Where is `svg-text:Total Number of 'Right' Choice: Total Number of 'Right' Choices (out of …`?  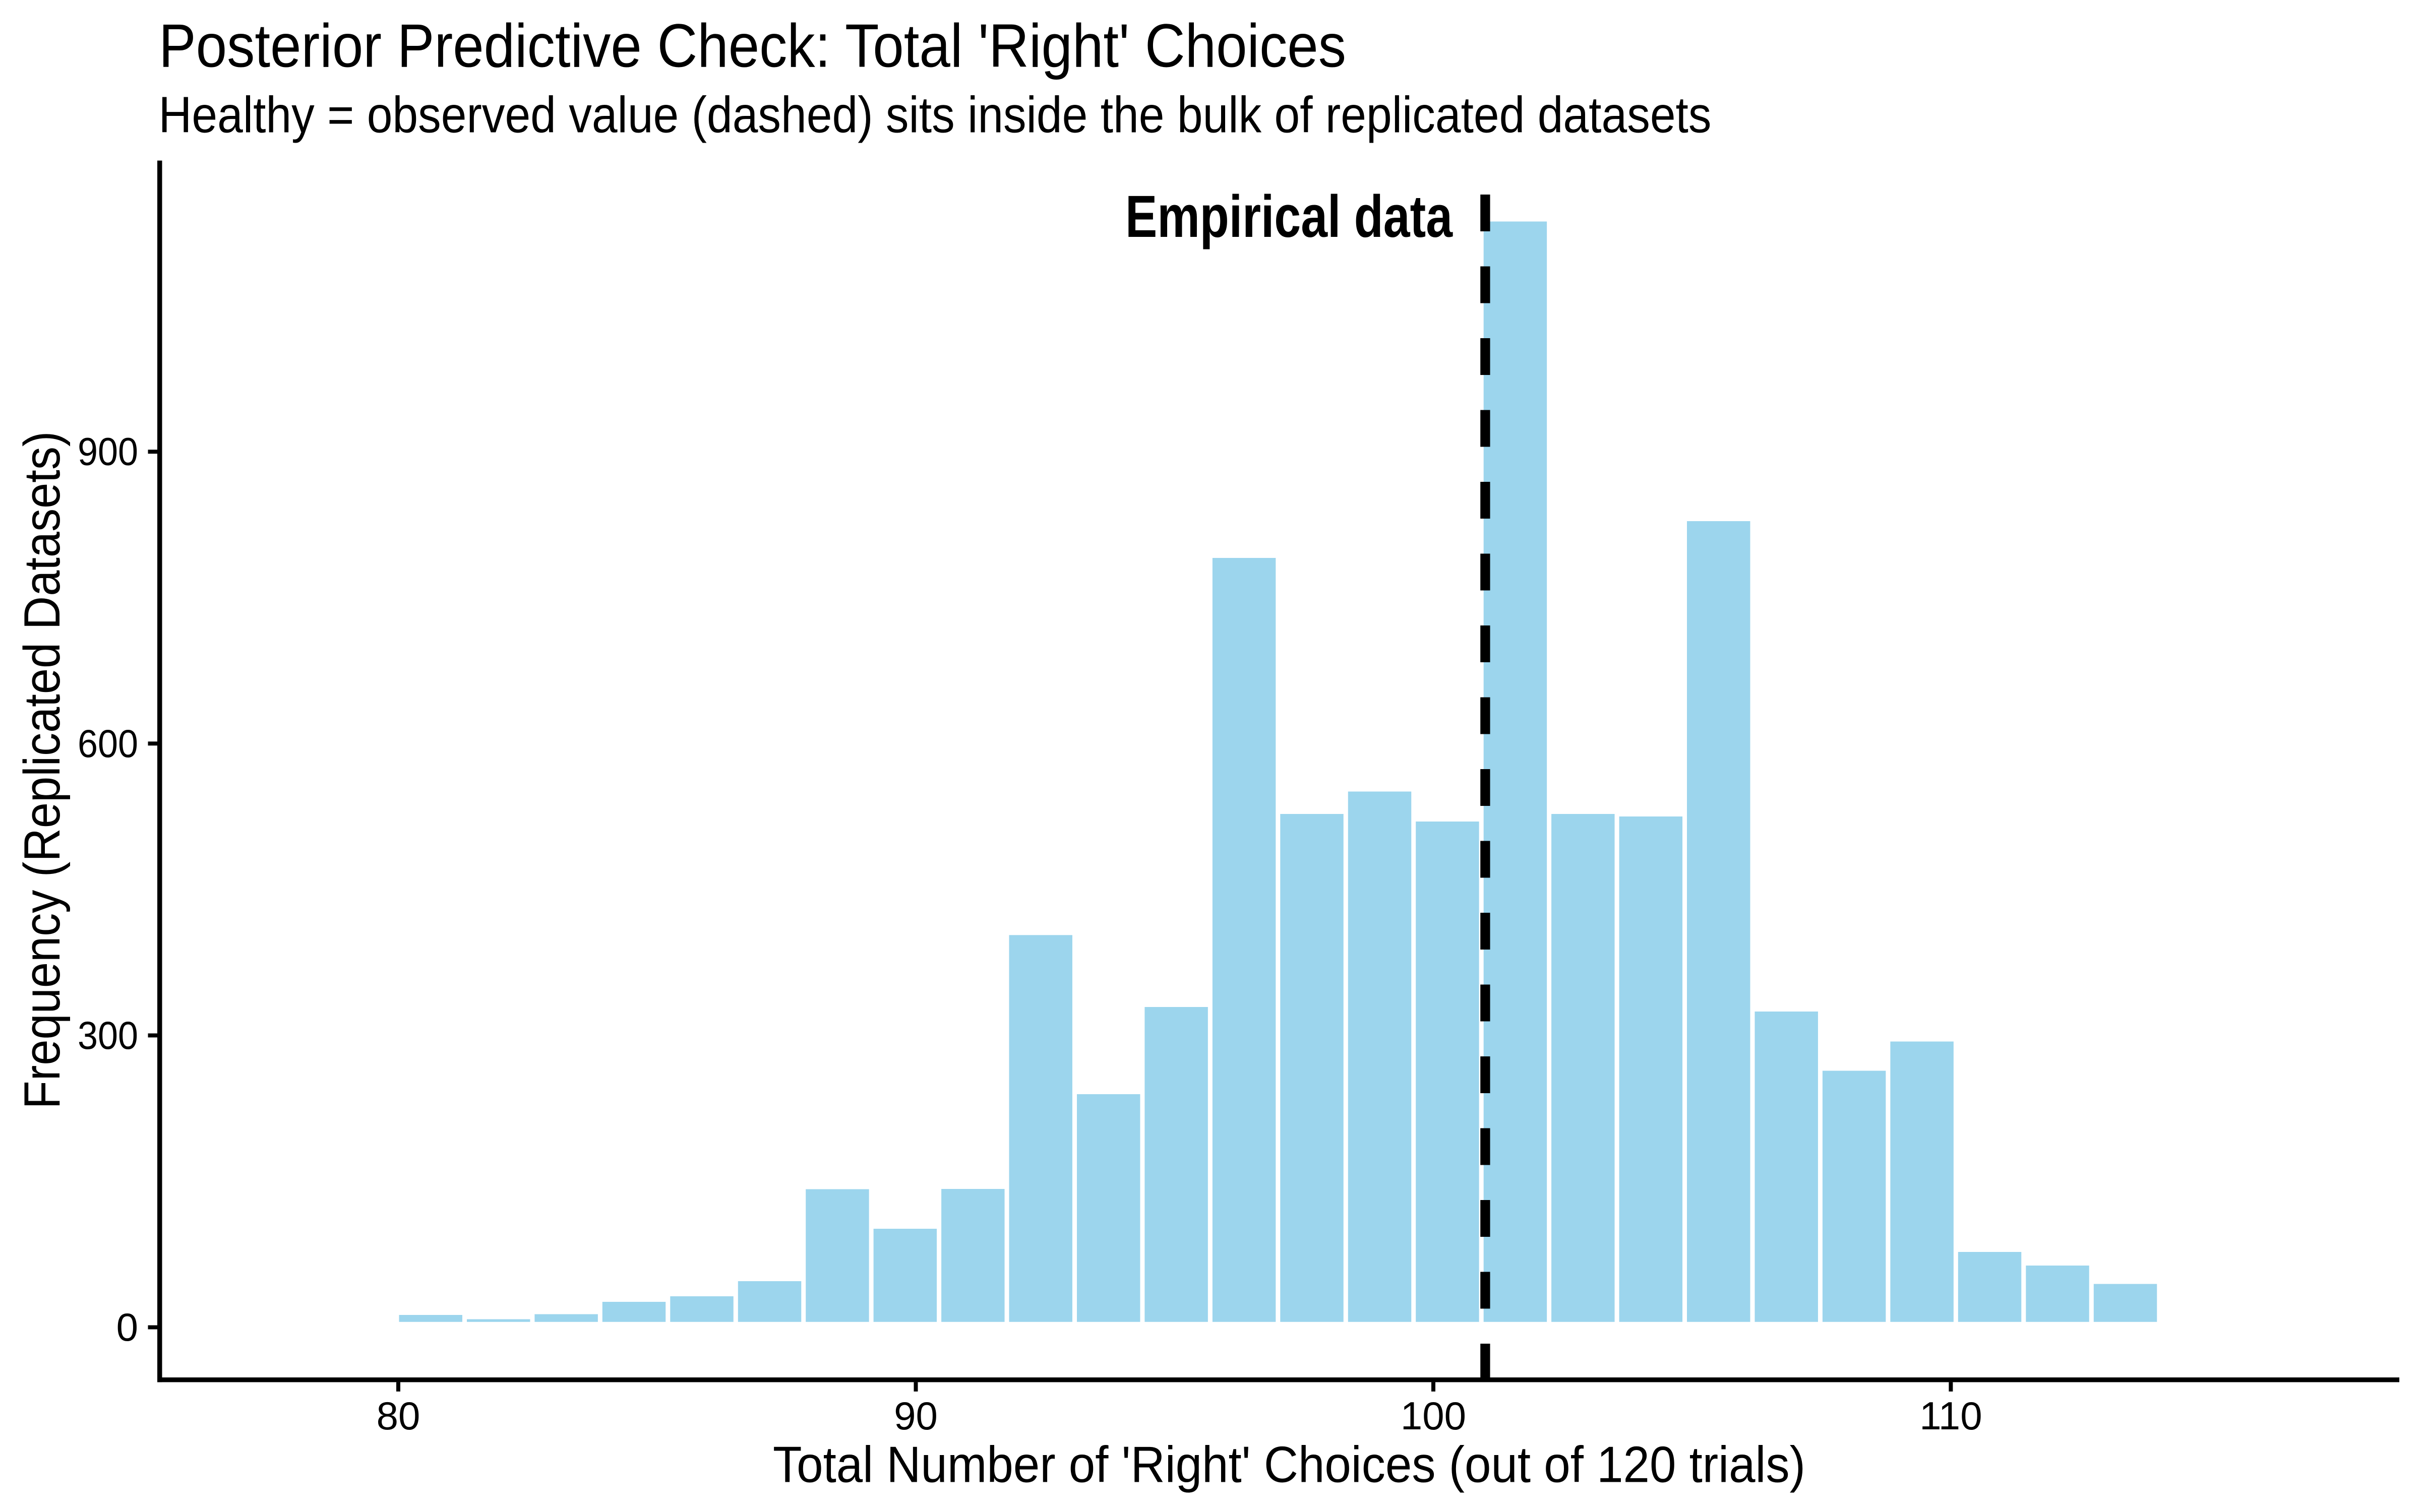
svg-text:Total Number of 'Right' Choice: Total Number of 'Right' Choices (out of … is located at coordinates (1289, 1465).